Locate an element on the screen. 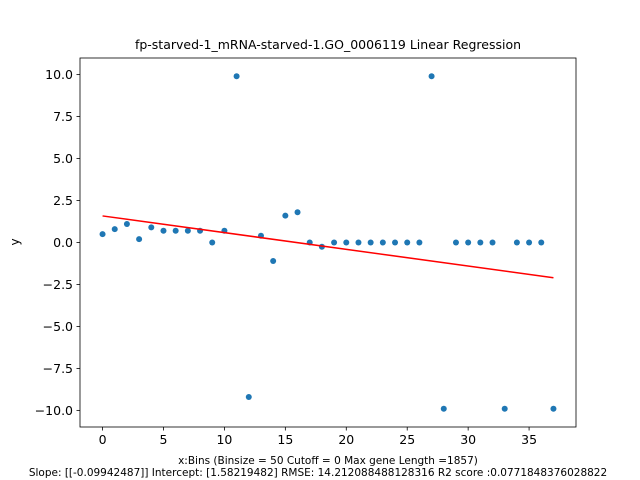 Image resolution: width=640 pixels, height=480 pixels. y-tick-label: 2.5 is located at coordinates (63, 200).